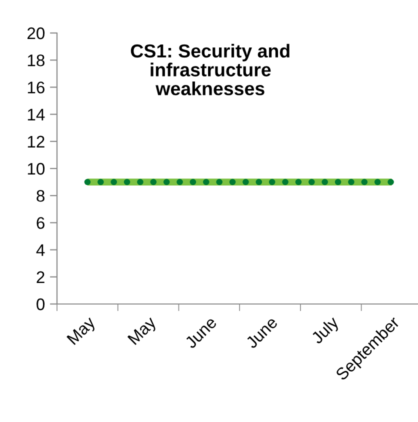 This screenshot has width=418, height=422. What do you see at coordinates (36, 168) in the screenshot?
I see `y-tick-label: 10` at bounding box center [36, 168].